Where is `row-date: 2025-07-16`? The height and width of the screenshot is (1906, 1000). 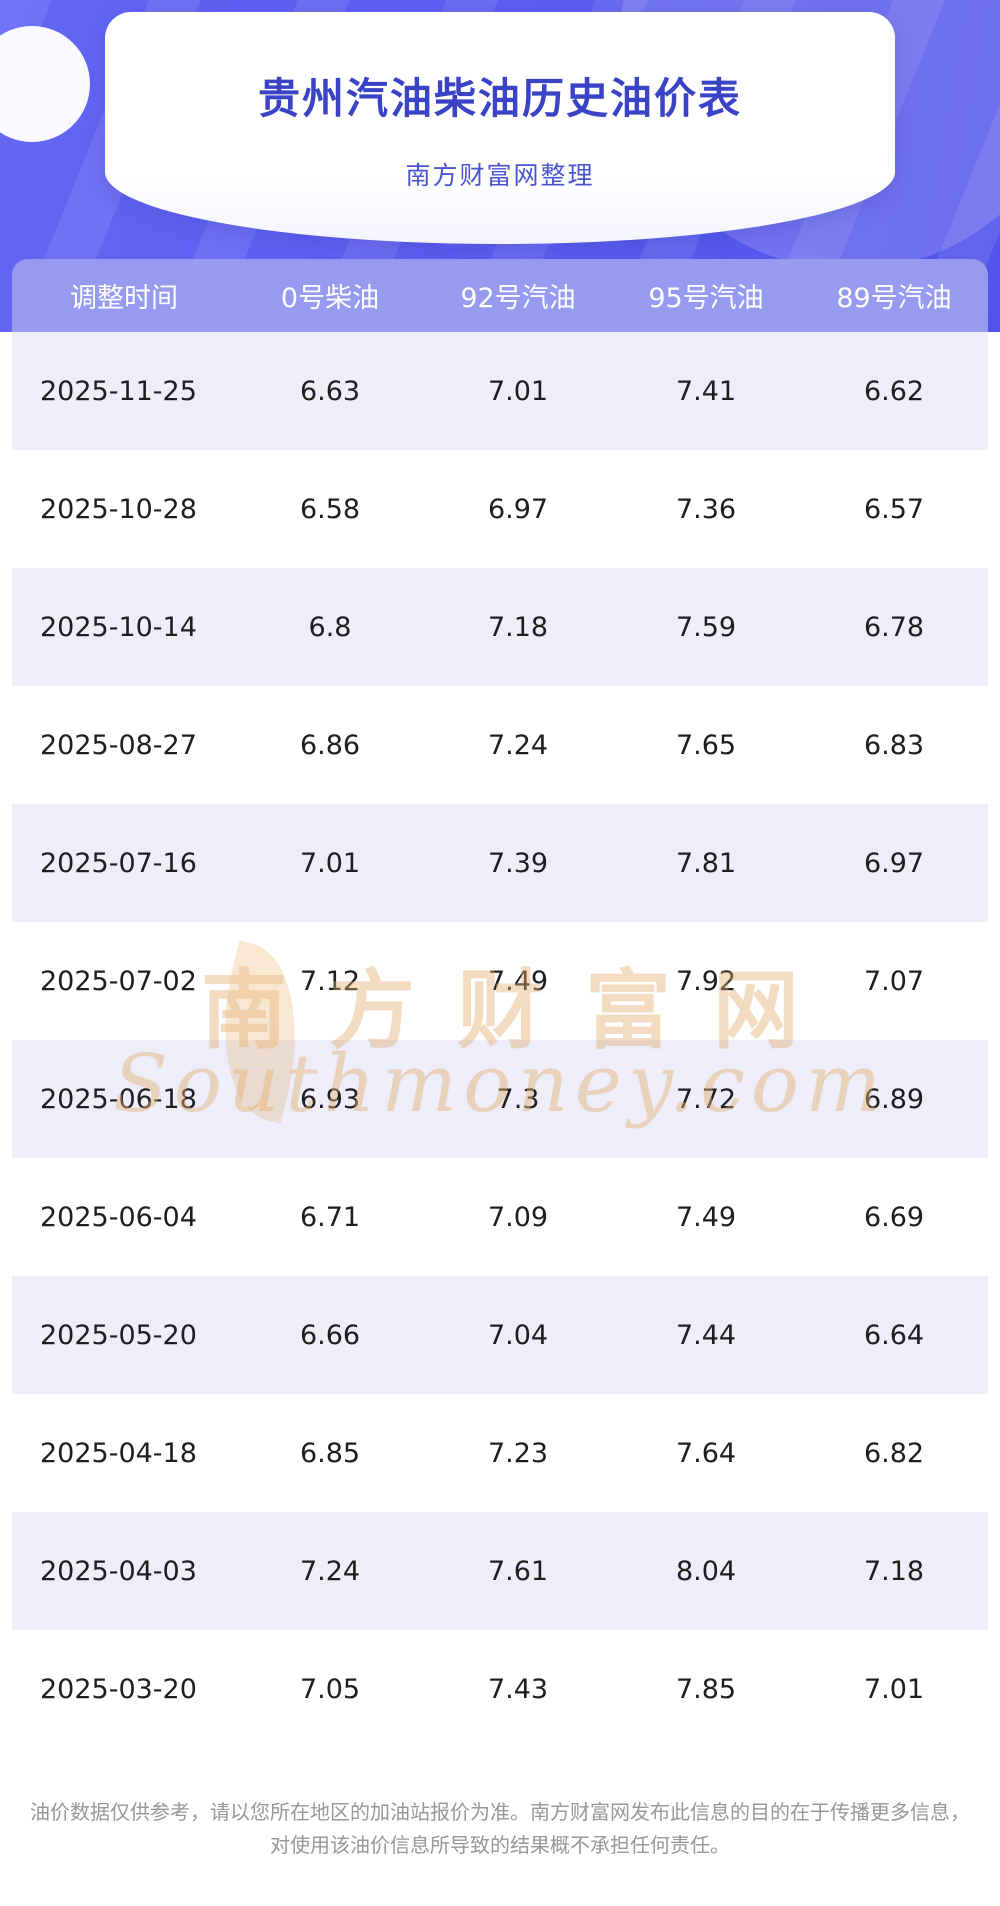 row-date: 2025-07-16 is located at coordinates (118, 863).